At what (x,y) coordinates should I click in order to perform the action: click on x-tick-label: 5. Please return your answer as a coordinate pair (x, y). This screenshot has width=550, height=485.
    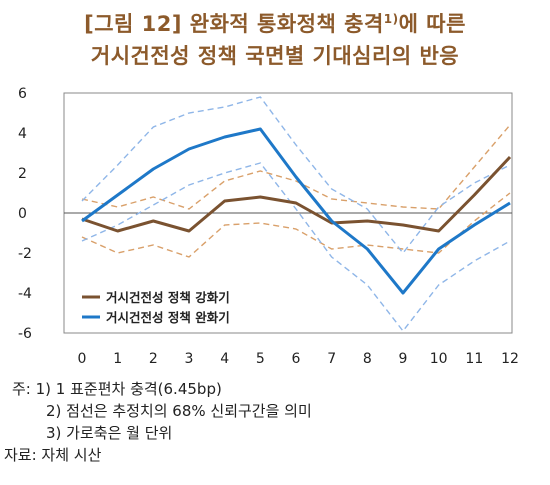
    Looking at the image, I should click on (260, 359).